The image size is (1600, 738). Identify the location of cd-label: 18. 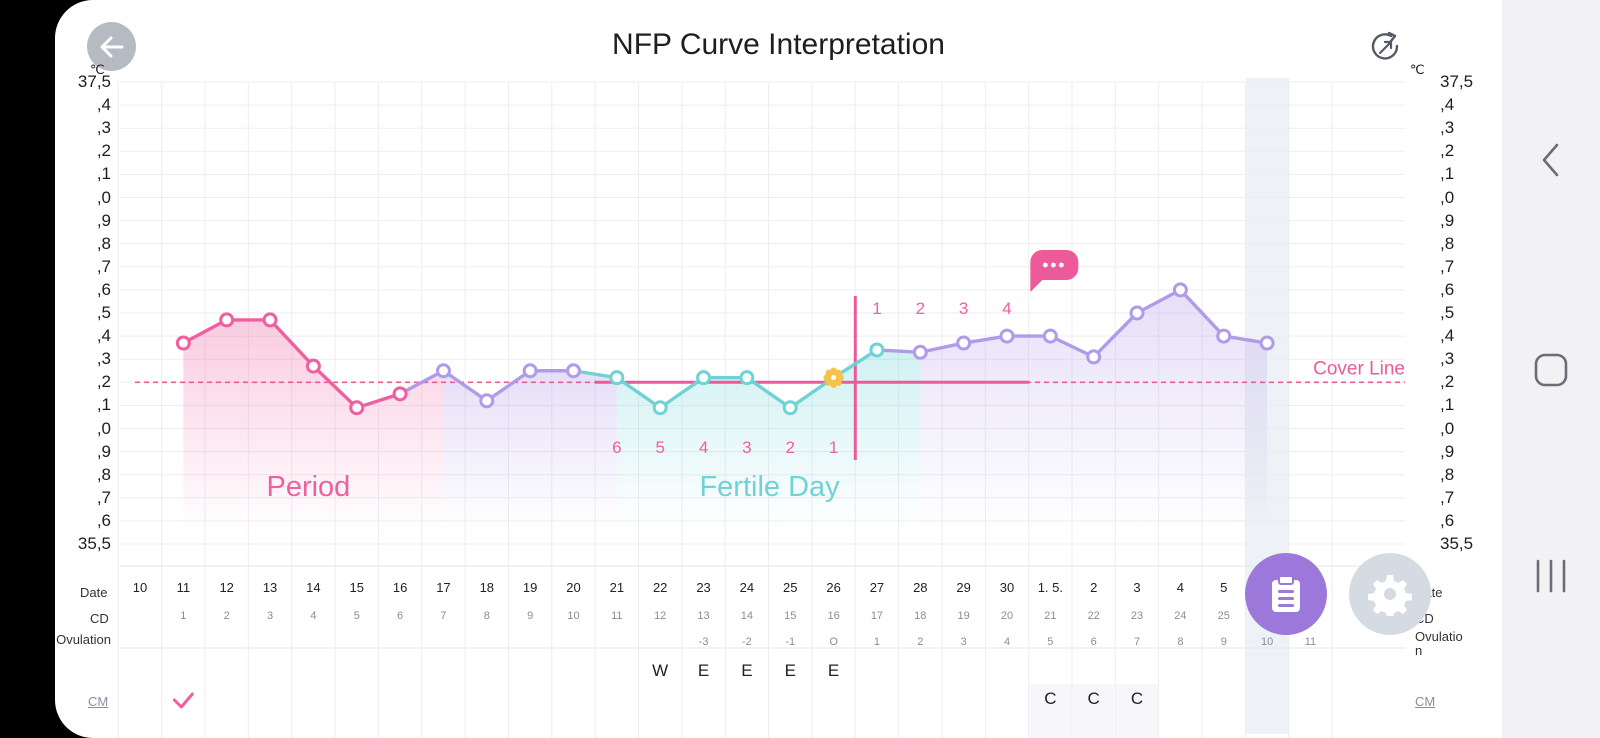
(920, 616).